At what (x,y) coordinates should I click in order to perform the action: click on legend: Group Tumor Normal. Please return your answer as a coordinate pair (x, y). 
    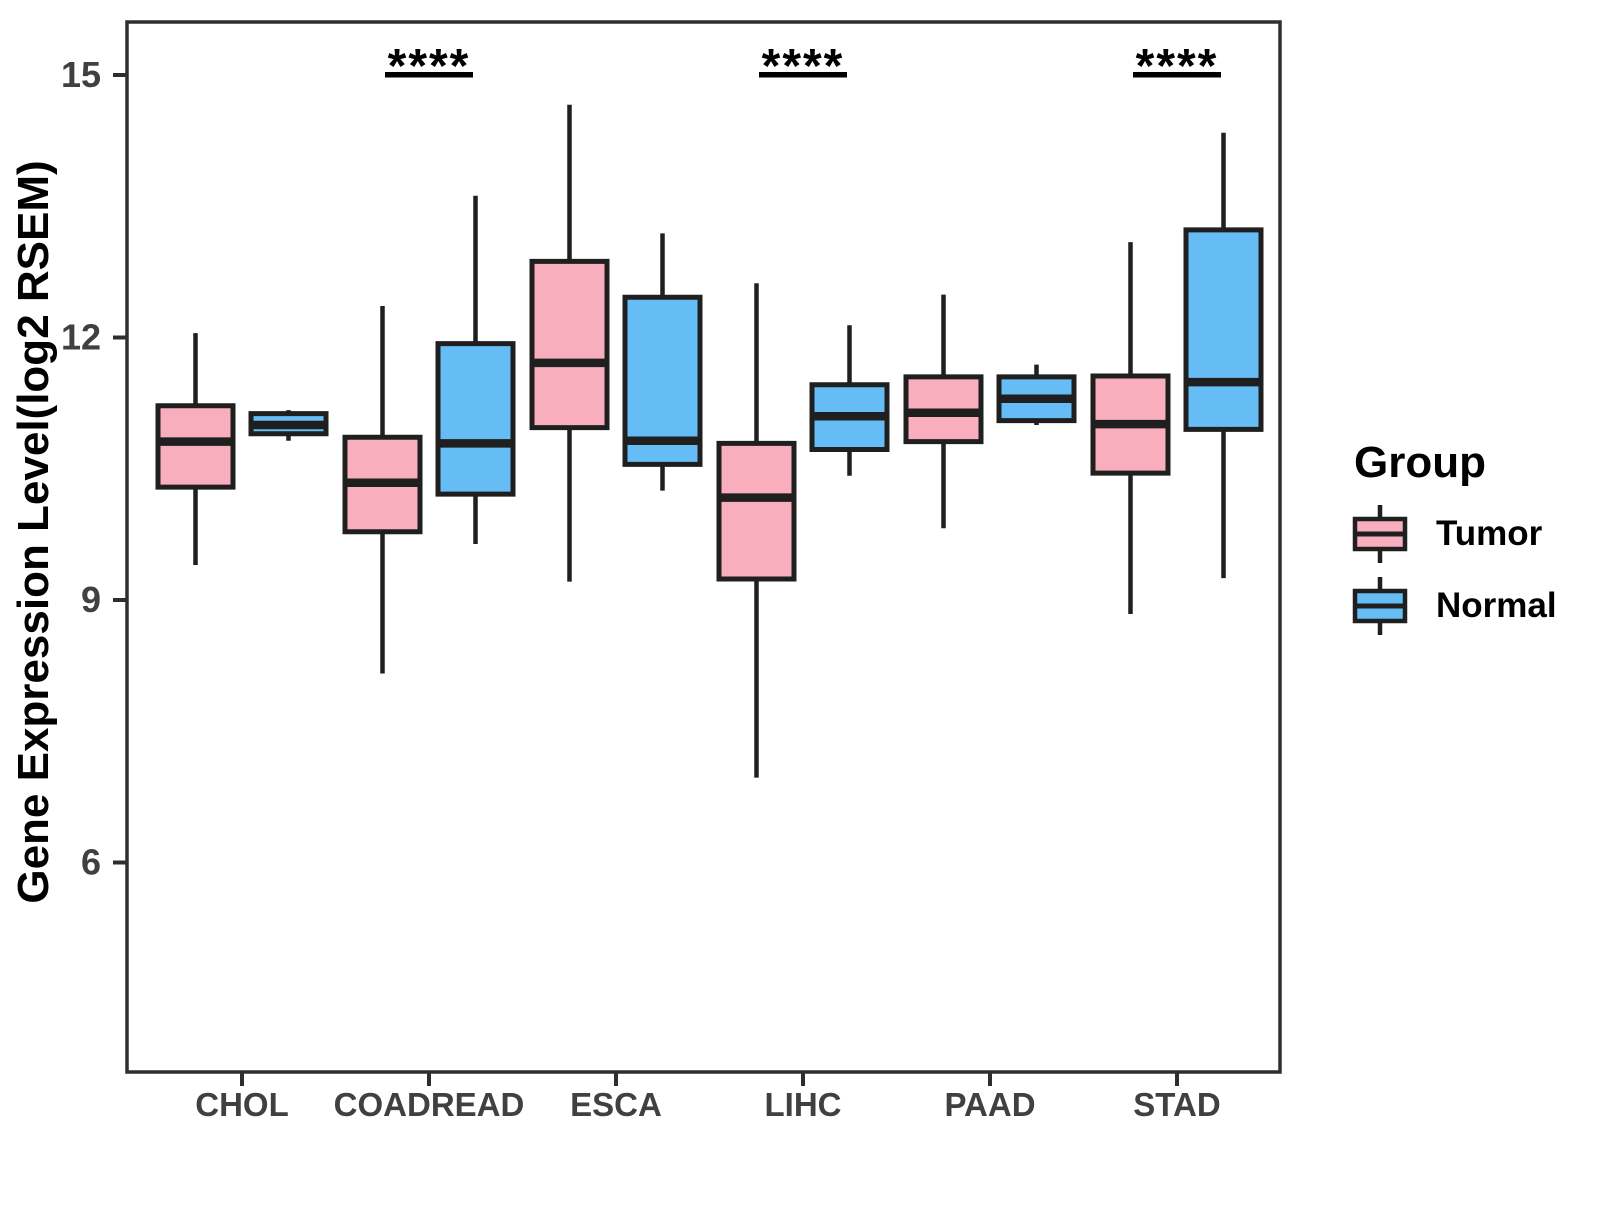
    Looking at the image, I should click on (1452, 542).